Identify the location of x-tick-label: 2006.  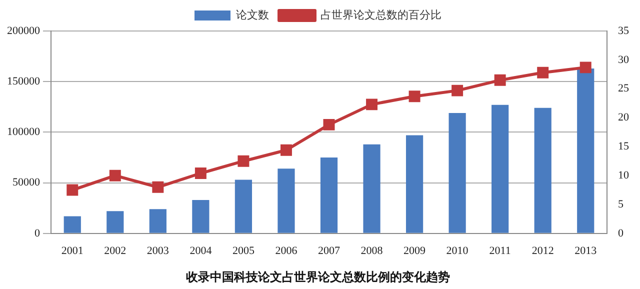
(286, 250).